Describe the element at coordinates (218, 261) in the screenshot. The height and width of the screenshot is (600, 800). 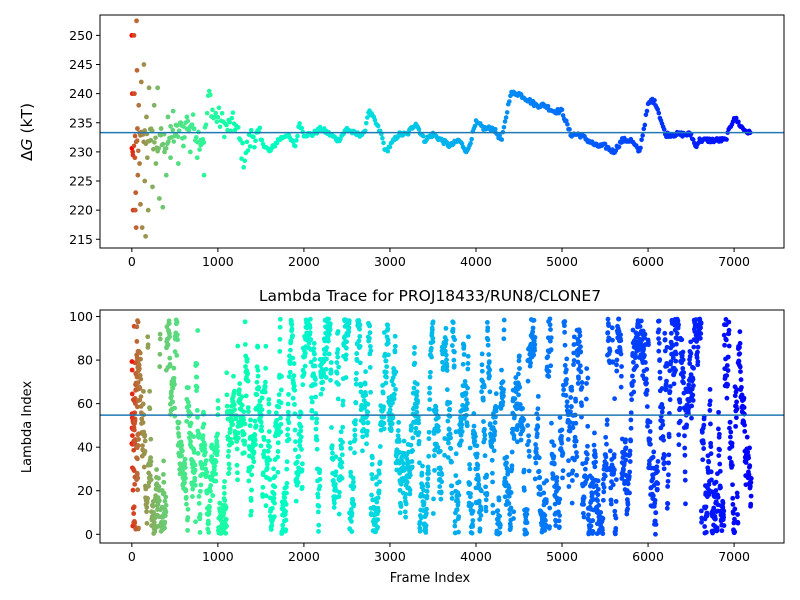
I see `x-tick-label: 1000` at that location.